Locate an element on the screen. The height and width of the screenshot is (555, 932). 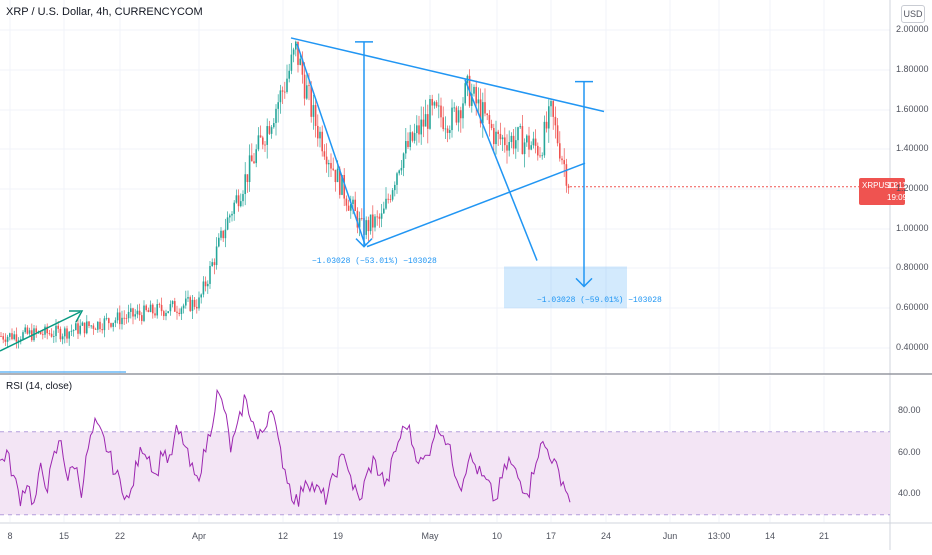
time-tick-label: Apr is located at coordinates (199, 536).